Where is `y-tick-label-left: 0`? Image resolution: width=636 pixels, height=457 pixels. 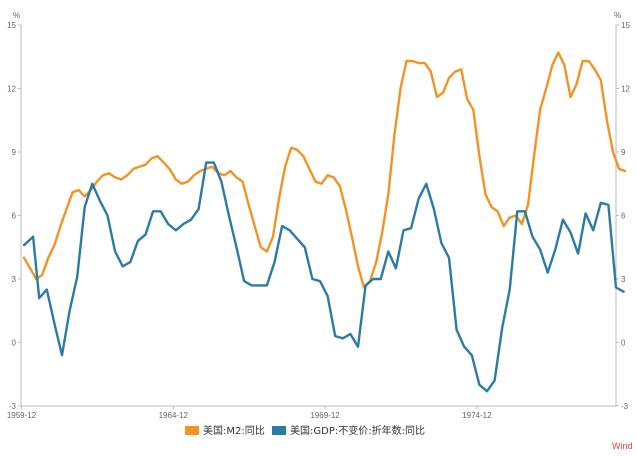
y-tick-label-left: 0 is located at coordinates (14, 343).